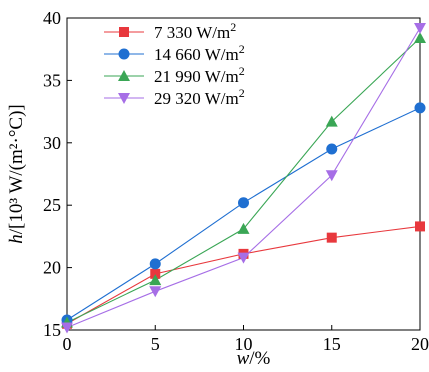  Describe the element at coordinates (52, 80) in the screenshot. I see `y-tick-label: 35` at that location.